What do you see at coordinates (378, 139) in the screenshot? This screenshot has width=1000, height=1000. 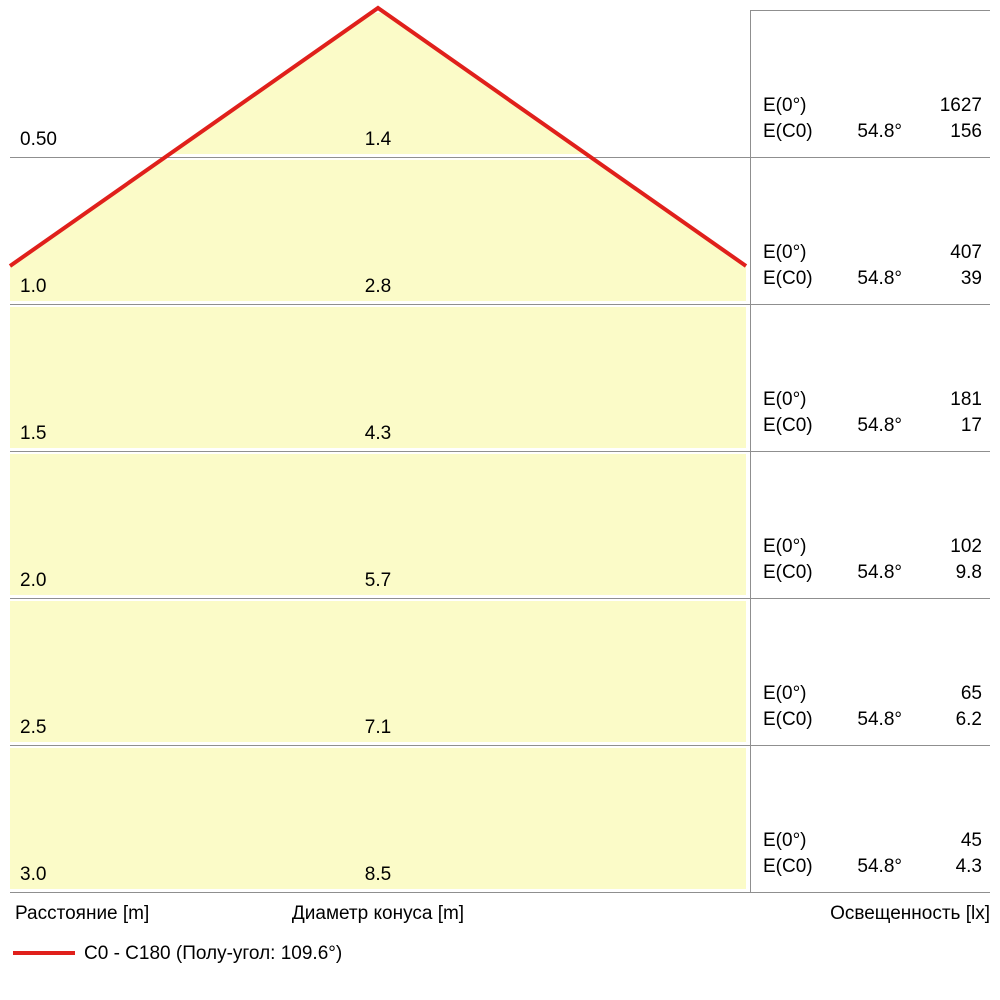 I see `diameter-value: 1.4` at bounding box center [378, 139].